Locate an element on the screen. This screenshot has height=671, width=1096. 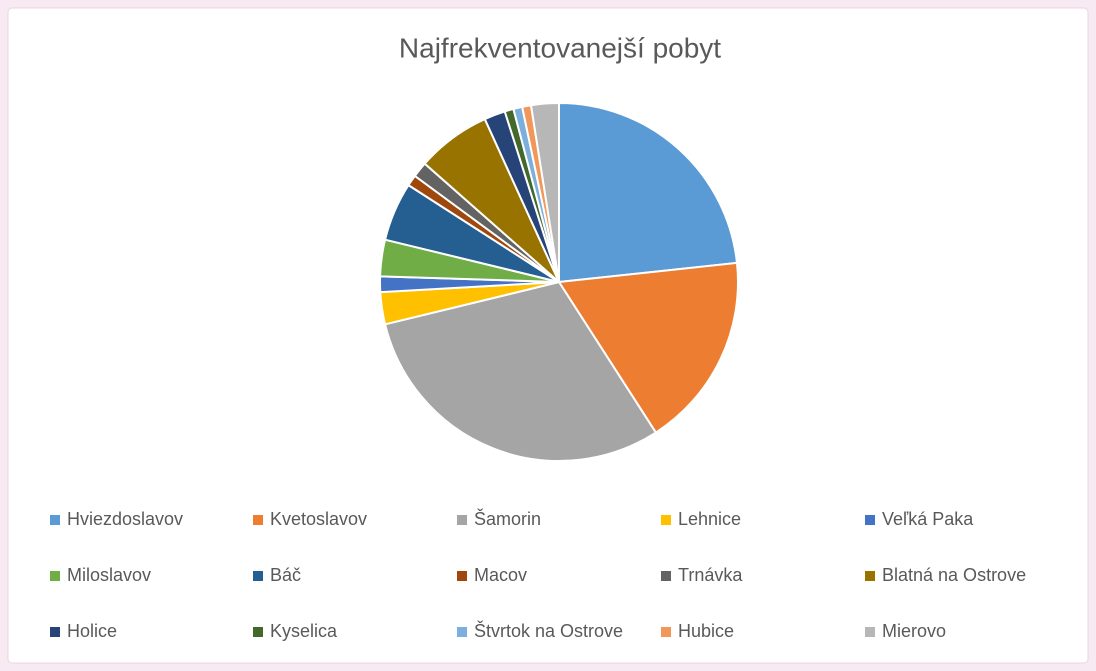
legend-label: Kvetoslavov is located at coordinates (318, 519).